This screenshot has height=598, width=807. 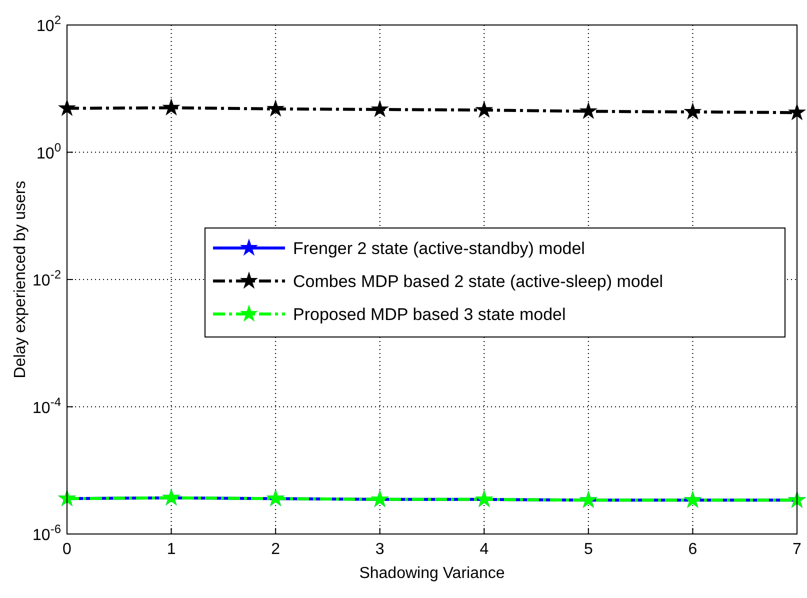 I want to click on y-tick-label: 10$^{2}$, so click(x=49, y=24).